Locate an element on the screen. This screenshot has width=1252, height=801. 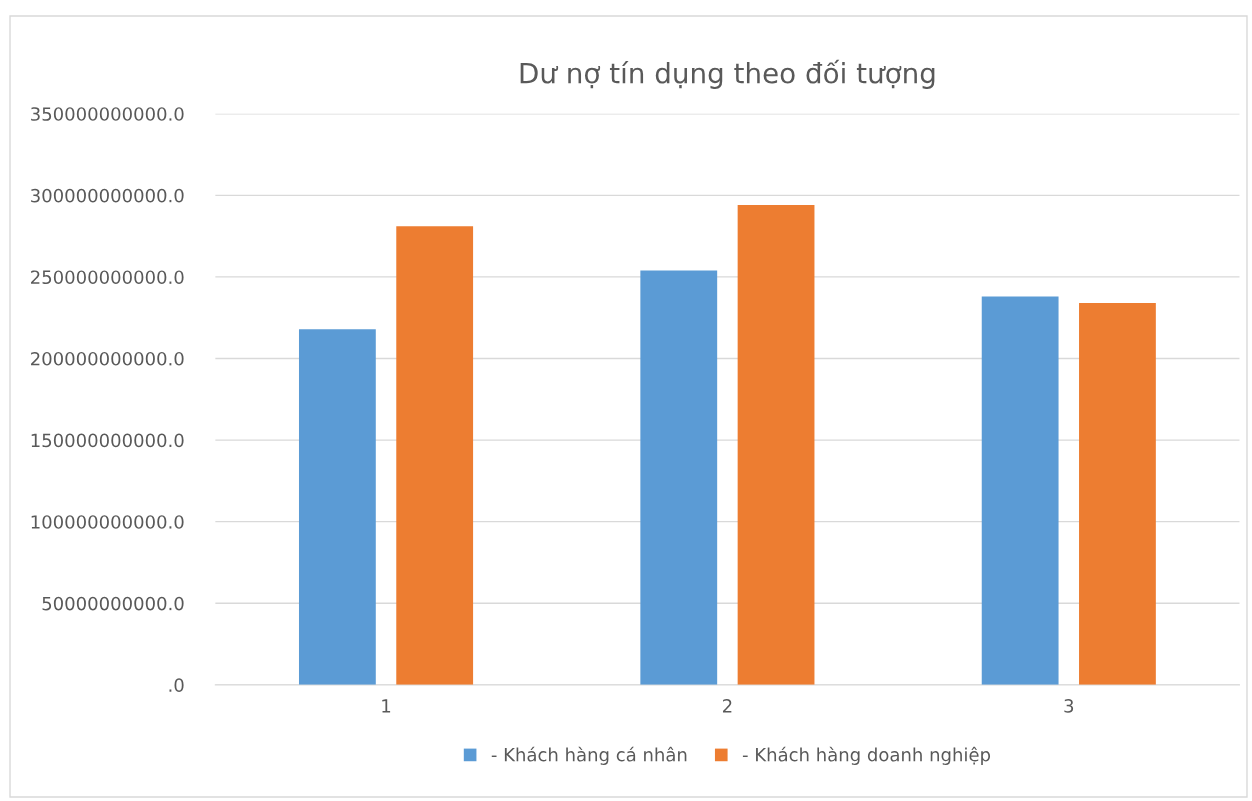
y-tick-label: 300000000000.0 is located at coordinates (107, 195).